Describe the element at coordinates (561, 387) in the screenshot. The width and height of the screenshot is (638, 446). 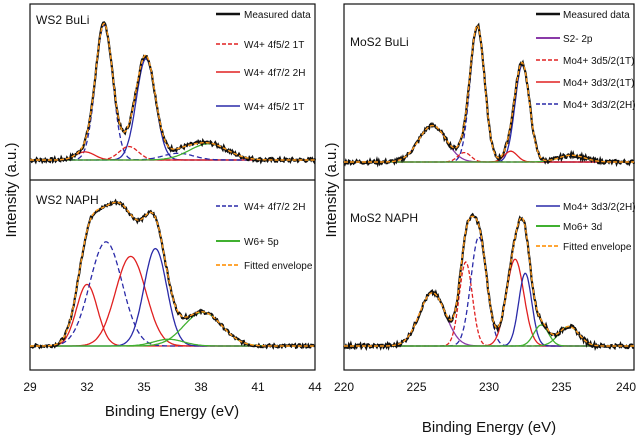
I see `x-tick-label: 235` at that location.